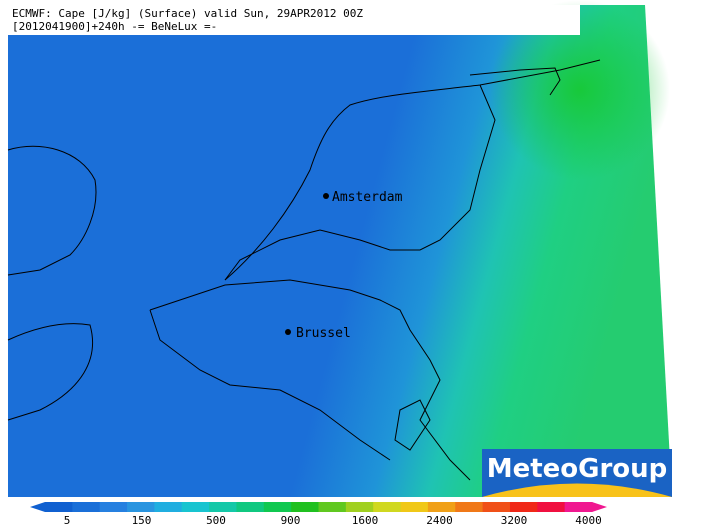 The image size is (725, 526). What do you see at coordinates (367, 197) in the screenshot?
I see `city-label: Amsterdam` at bounding box center [367, 197].